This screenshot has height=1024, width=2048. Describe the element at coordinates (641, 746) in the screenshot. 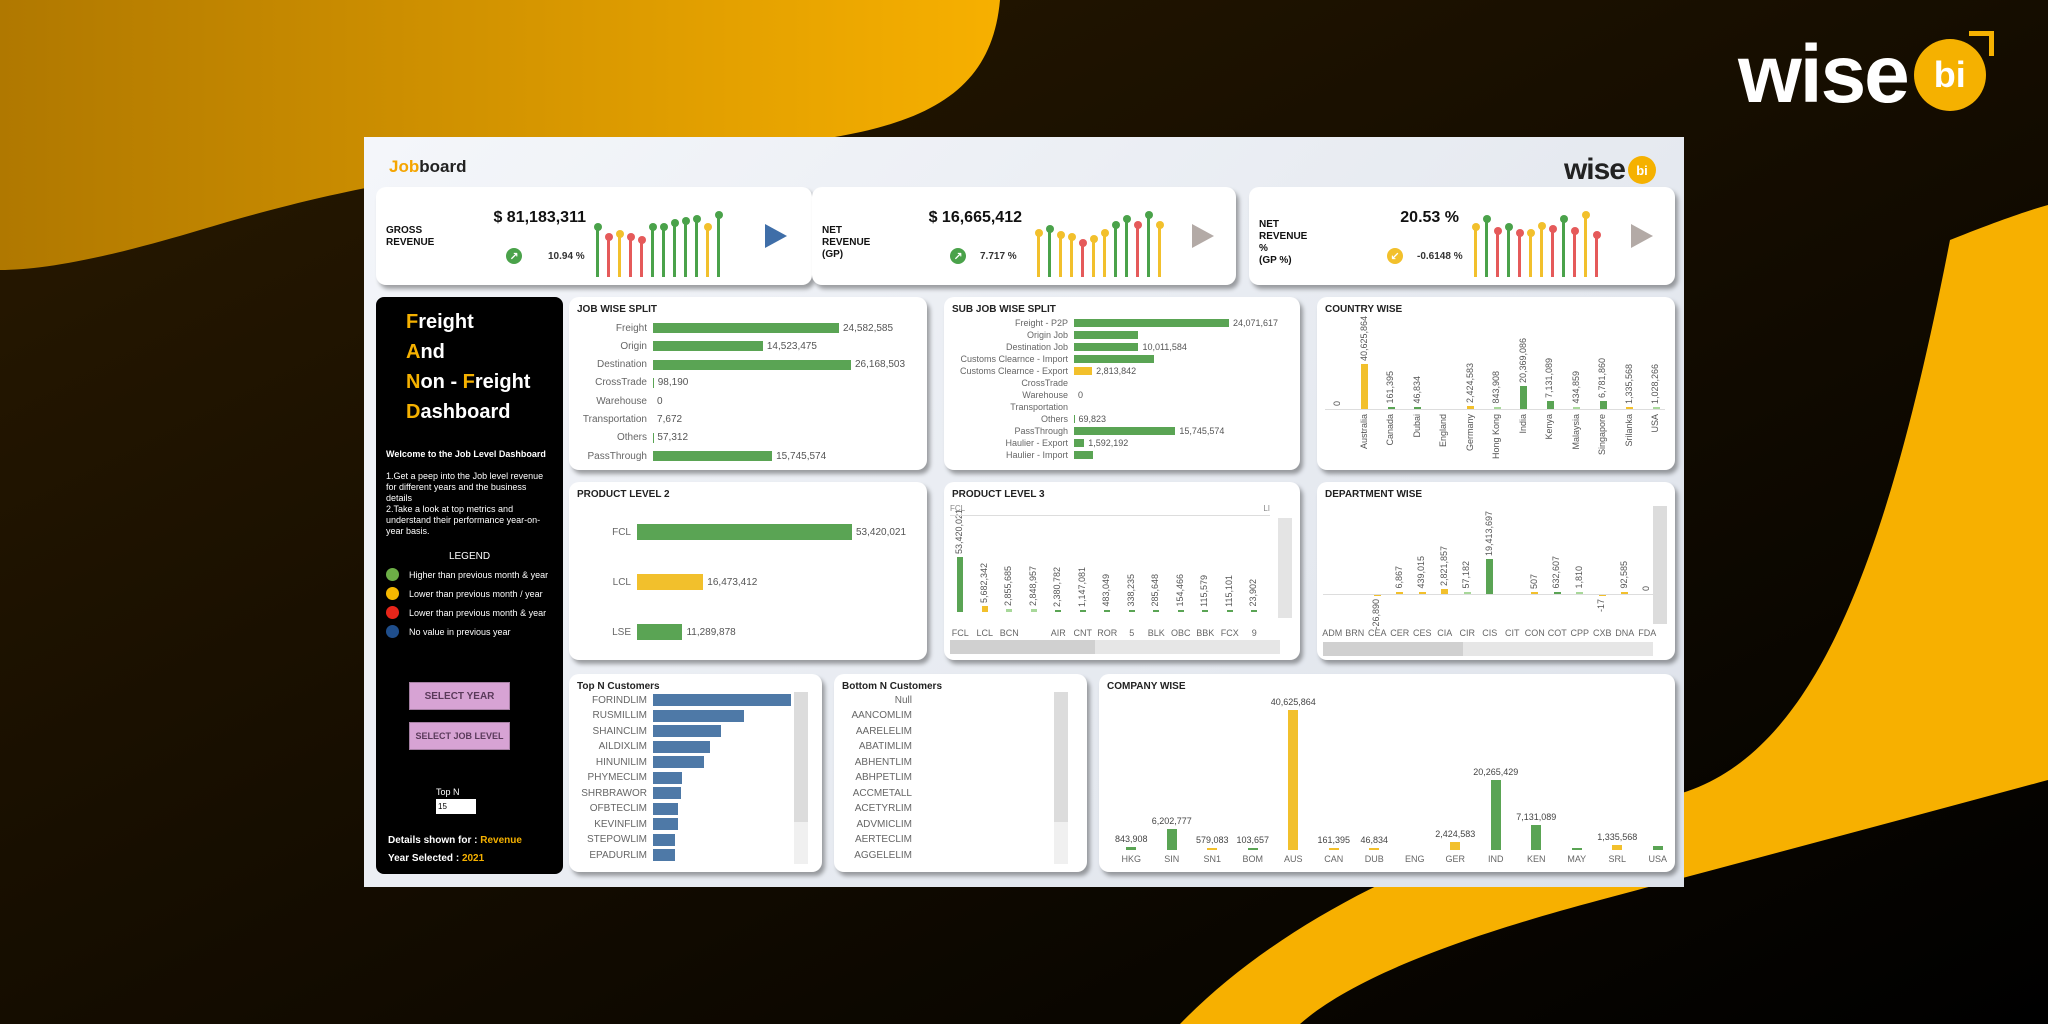

I see `bar-row: AILDIXLIM` at that location.